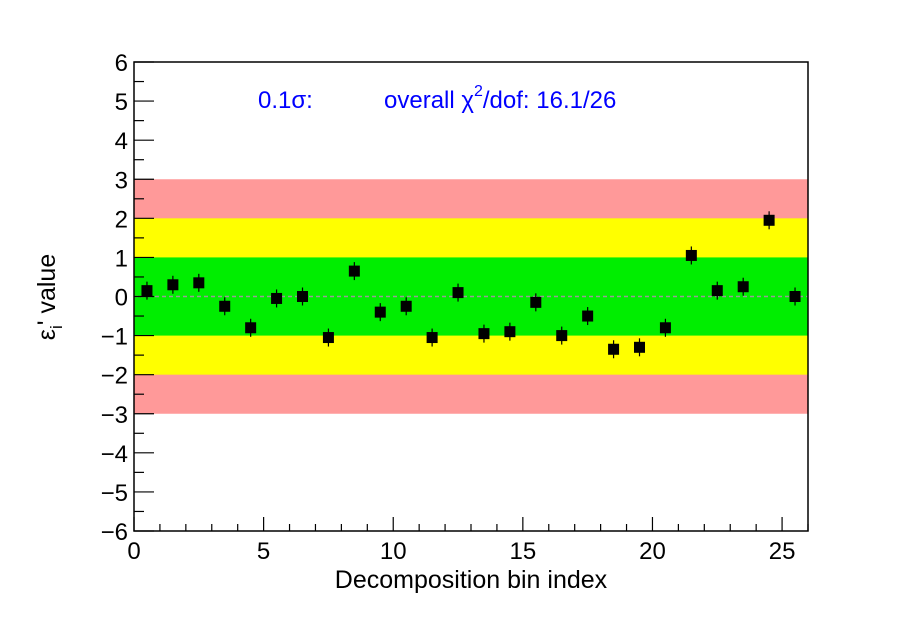  I want to click on y-axis-title-main: ε, so click(47, 334).